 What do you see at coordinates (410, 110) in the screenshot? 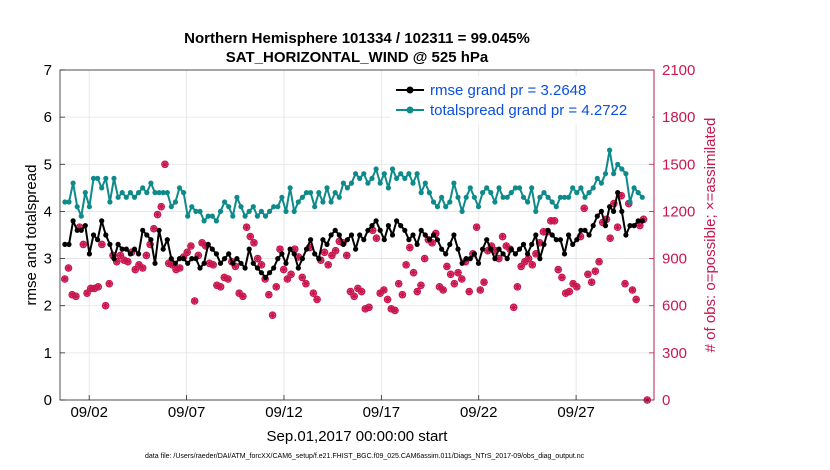
I see `legend-spread-marker` at bounding box center [410, 110].